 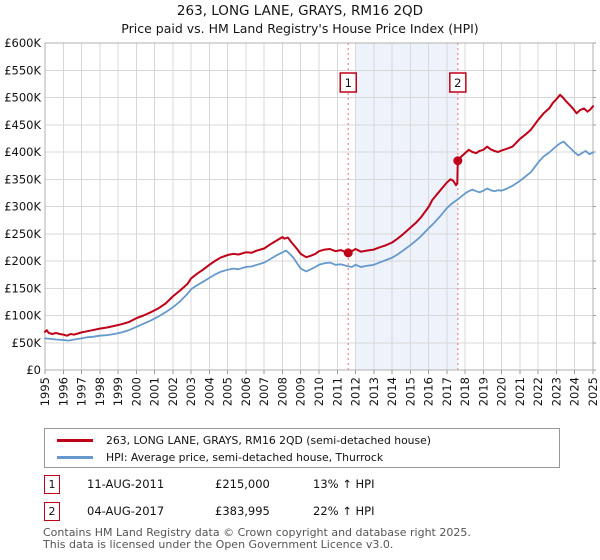 I want to click on svg-text: £300K, so click(x=22, y=207).